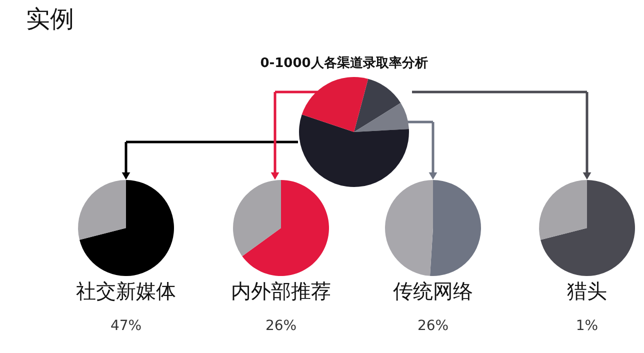 This screenshot has height=353, width=644. What do you see at coordinates (281, 291) in the screenshot?
I see `text: 内外部推荐` at bounding box center [281, 291].